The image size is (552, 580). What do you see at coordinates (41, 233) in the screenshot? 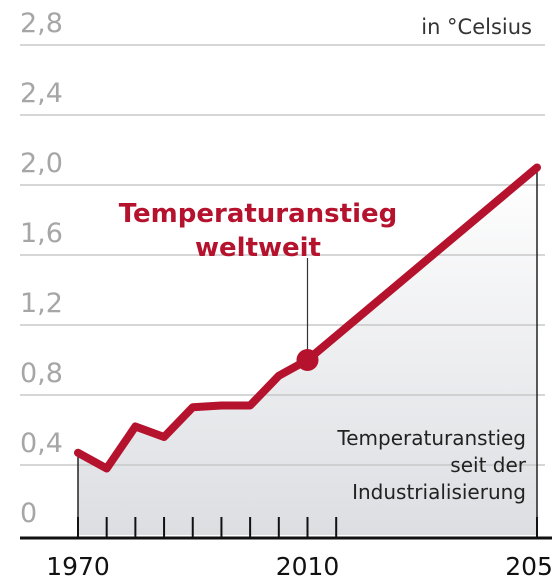
I see `y-tick-label: 1,6` at bounding box center [41, 233].